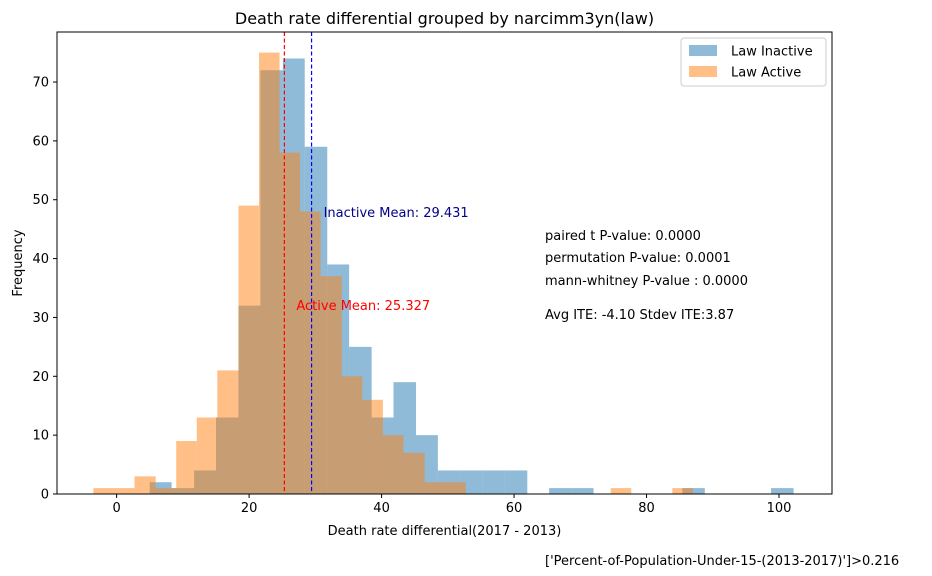 The image size is (932, 576). I want to click on legend-box, so click(753, 62).